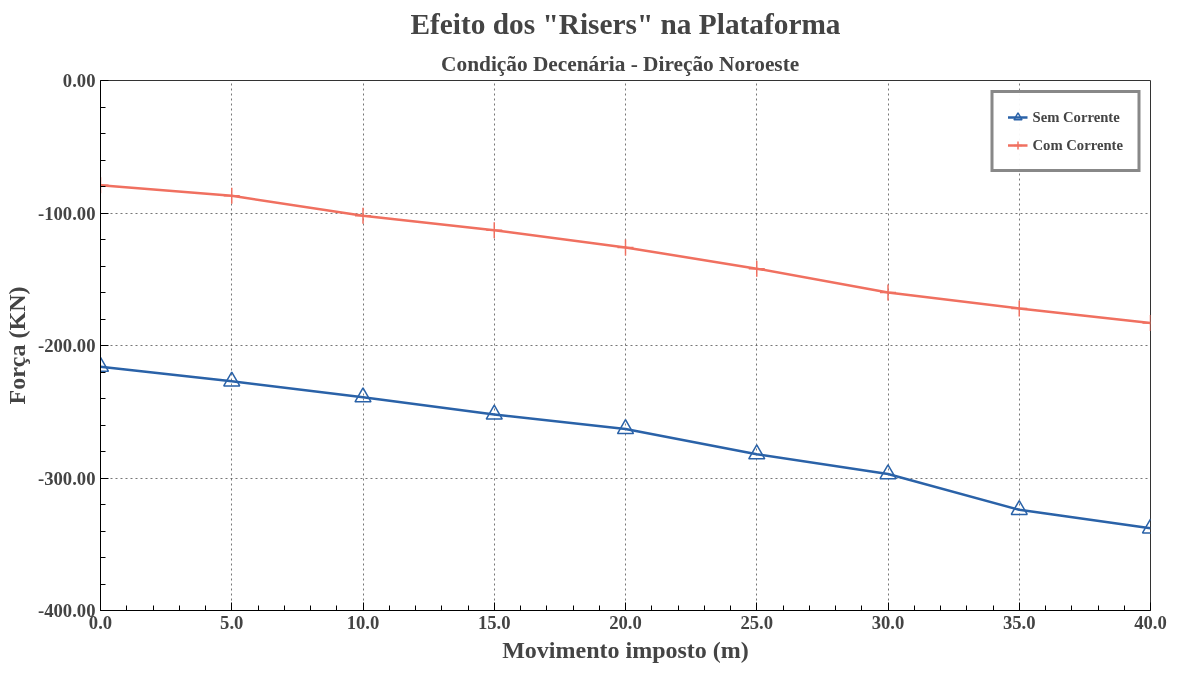  Describe the element at coordinates (494, 622) in the screenshot. I see `x-tick-label: 15.0` at that location.